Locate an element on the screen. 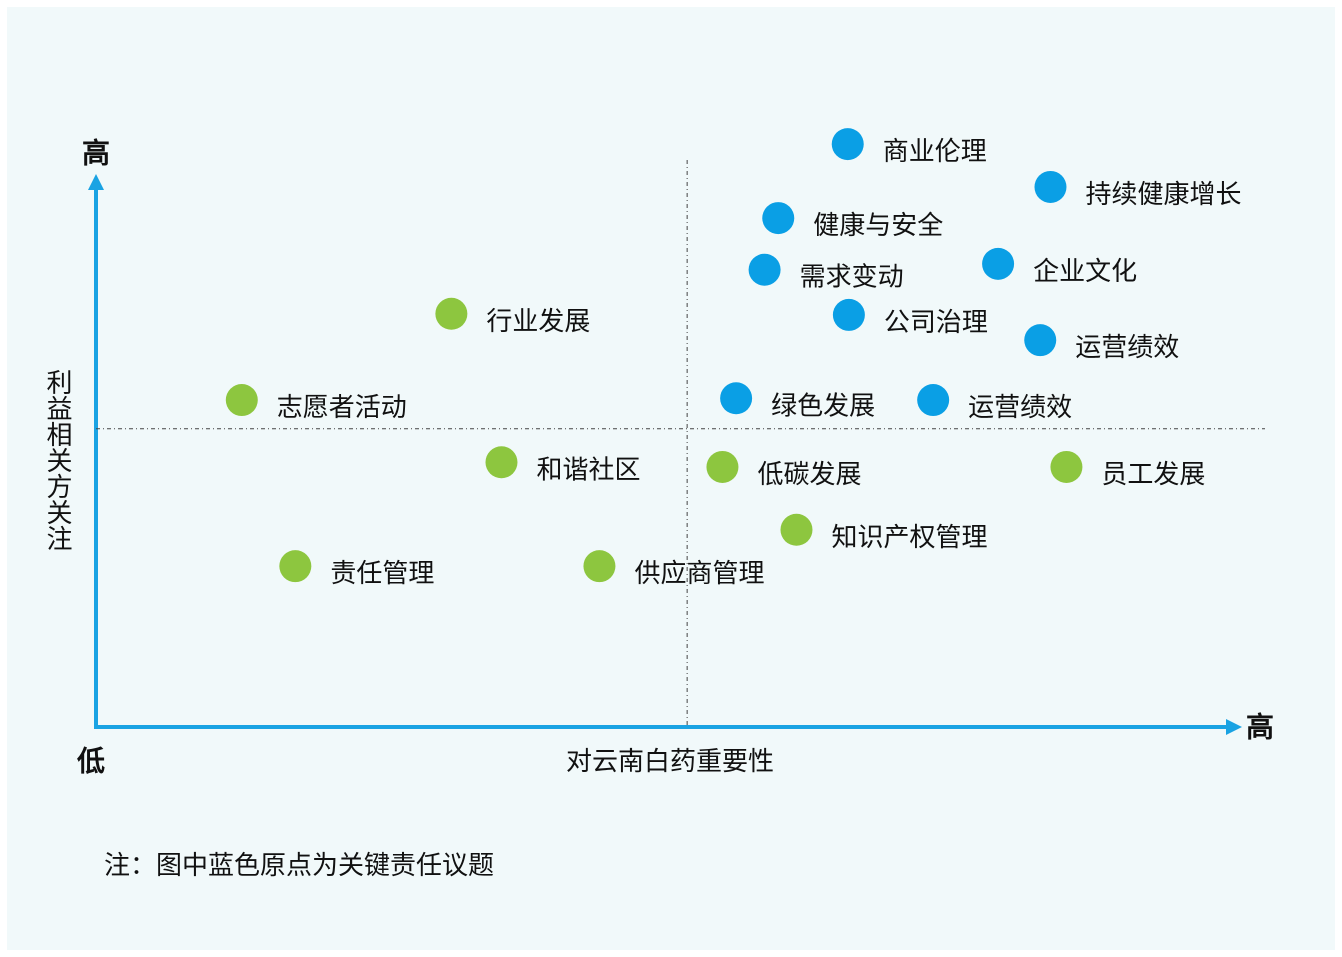  point-label: 责任管理 is located at coordinates (382, 574).